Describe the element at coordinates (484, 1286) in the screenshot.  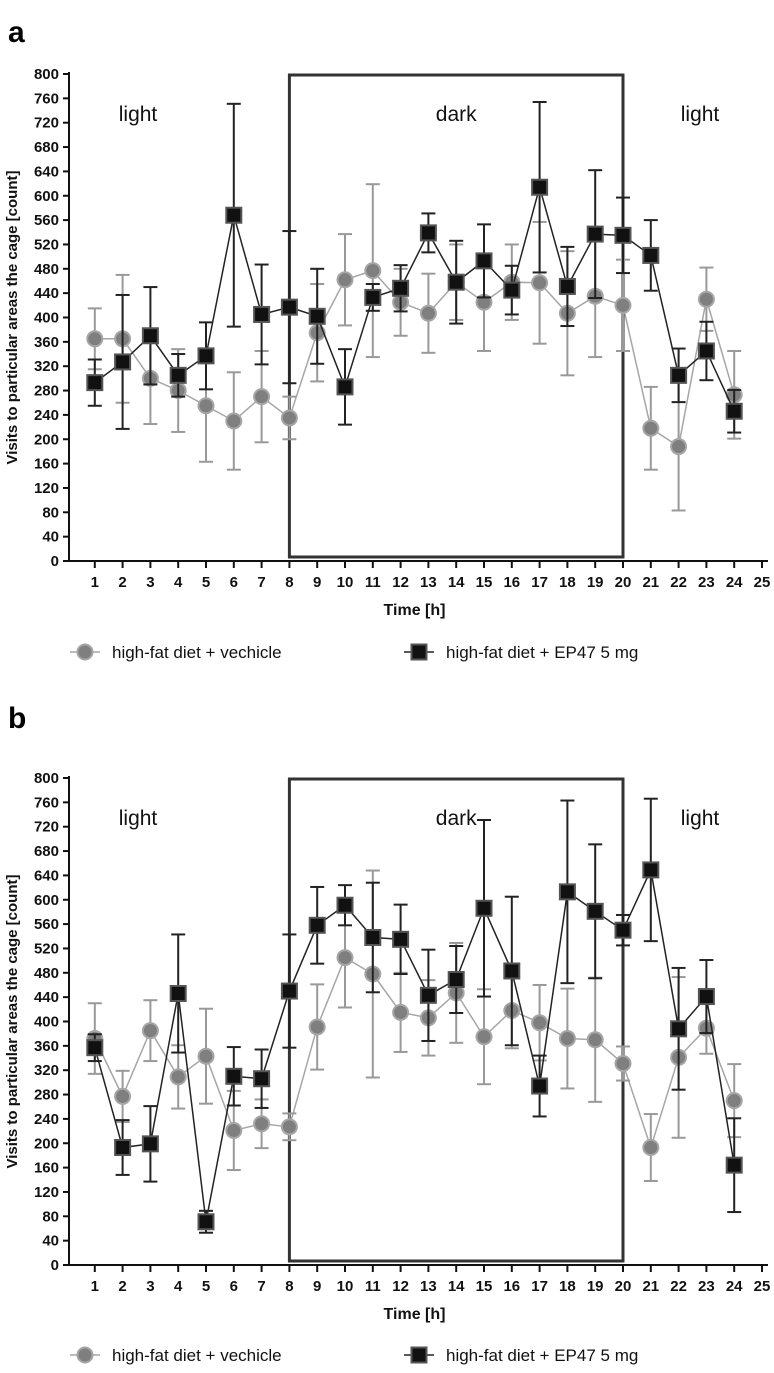
I see `x-tick-label: 15` at that location.